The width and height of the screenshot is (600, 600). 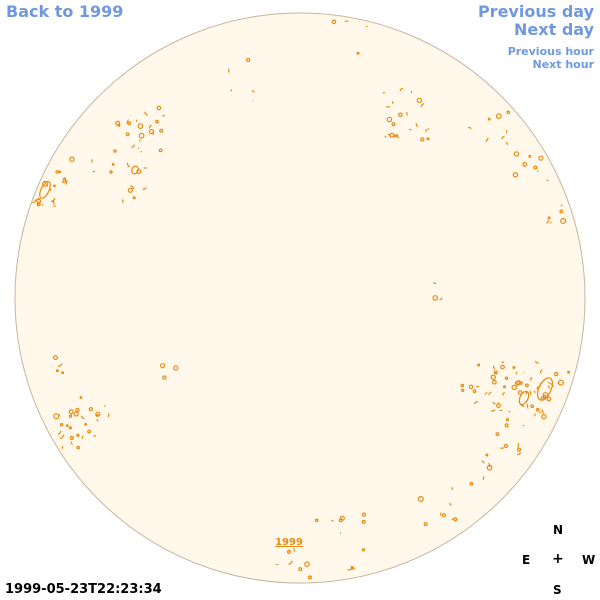 I want to click on active-region-contour, so click(x=545, y=389).